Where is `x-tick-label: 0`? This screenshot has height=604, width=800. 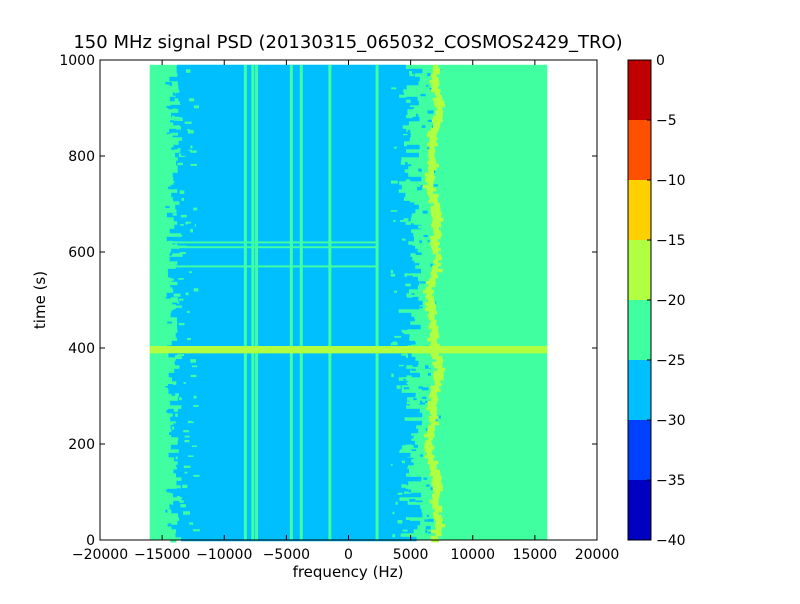
x-tick-label: 0 is located at coordinates (348, 555).